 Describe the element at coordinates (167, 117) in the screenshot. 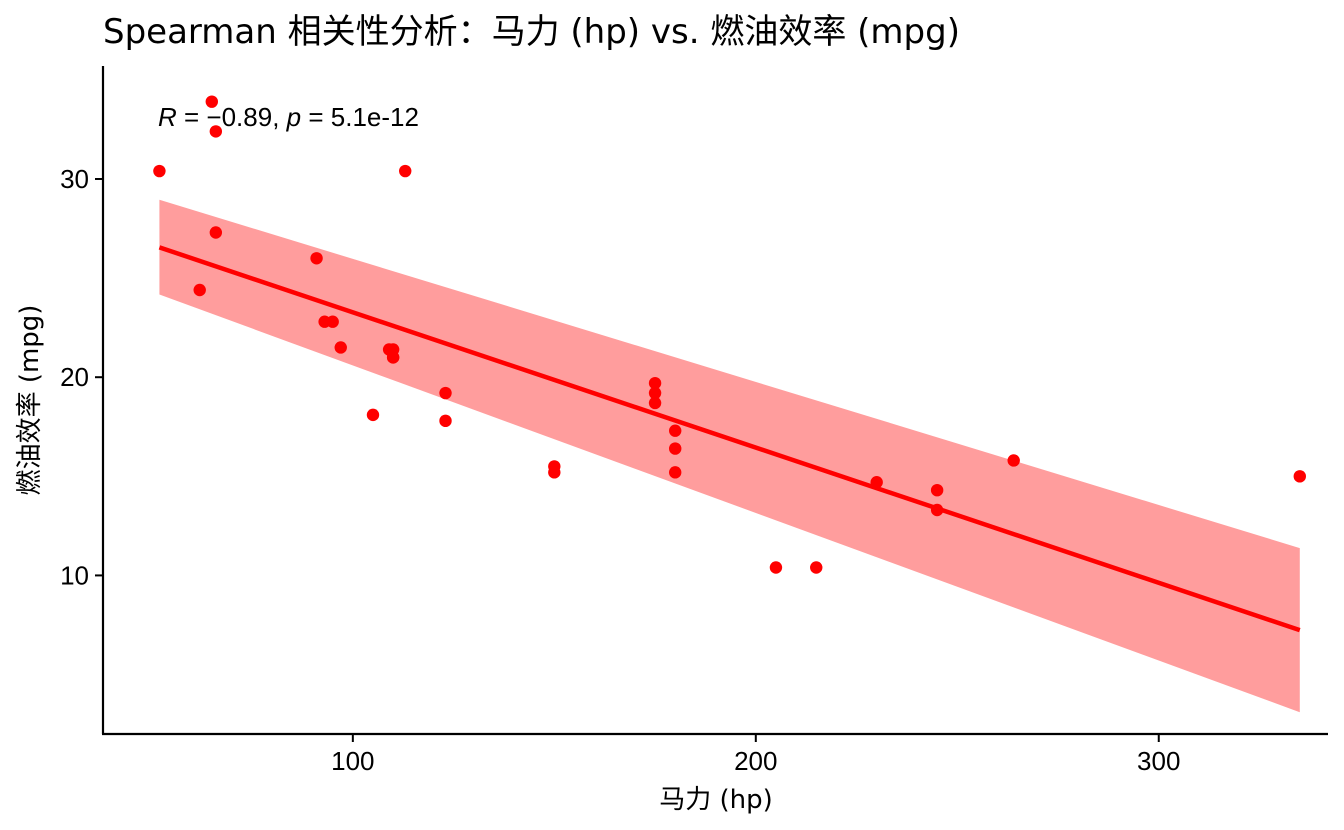

I see `r-symbol: R` at that location.